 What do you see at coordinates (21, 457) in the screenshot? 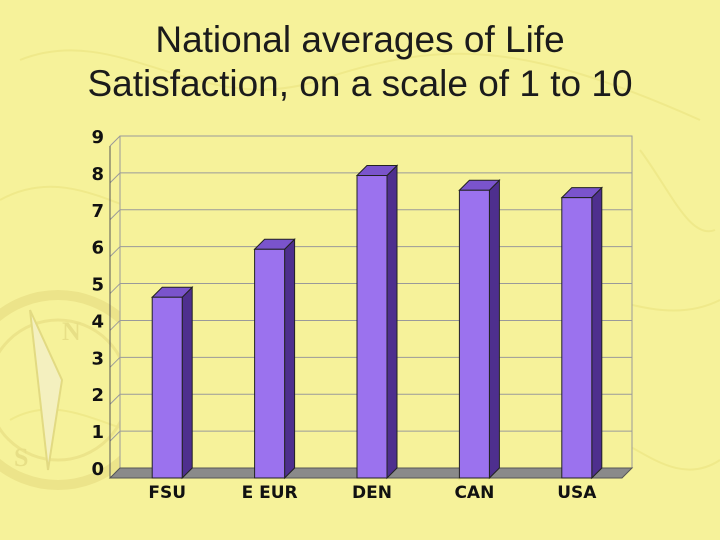
I see `compass-letter-s: S` at bounding box center [21, 457].